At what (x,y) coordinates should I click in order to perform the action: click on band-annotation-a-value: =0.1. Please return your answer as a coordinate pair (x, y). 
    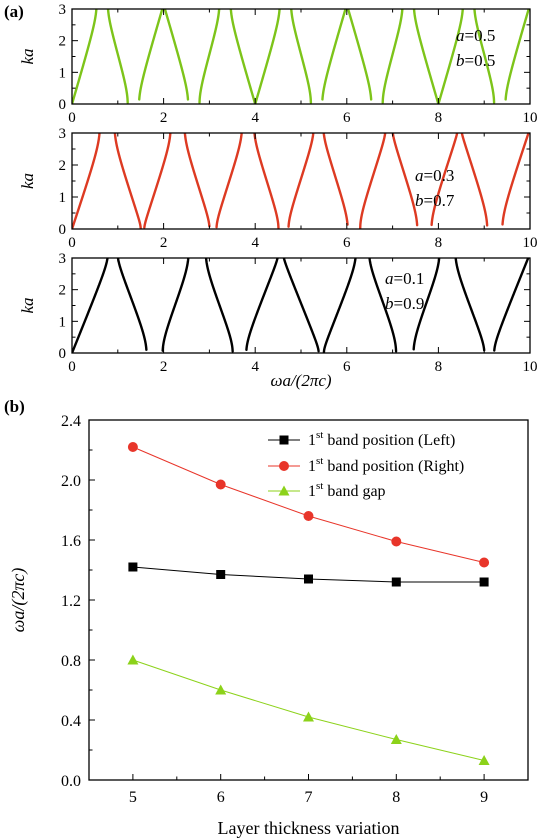
    Looking at the image, I should click on (409, 278).